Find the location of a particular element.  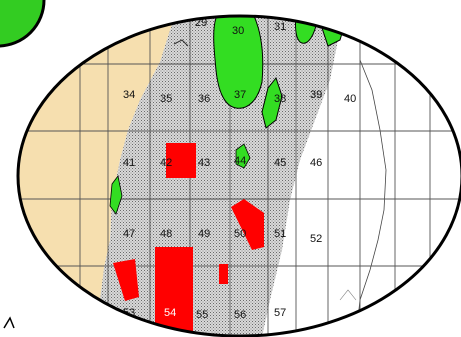

grid-label-57: 57 is located at coordinates (280, 313).